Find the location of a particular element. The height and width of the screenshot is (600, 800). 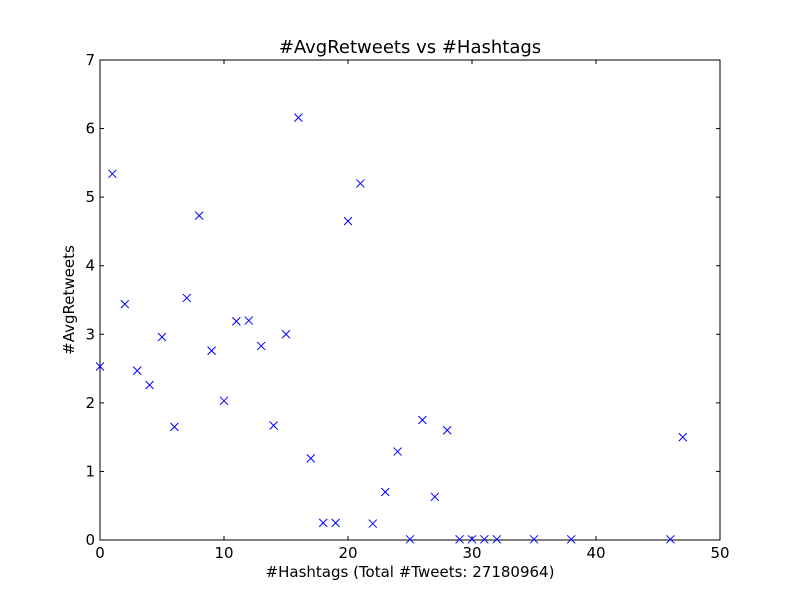

y-tick-label: 6 is located at coordinates (90, 129).